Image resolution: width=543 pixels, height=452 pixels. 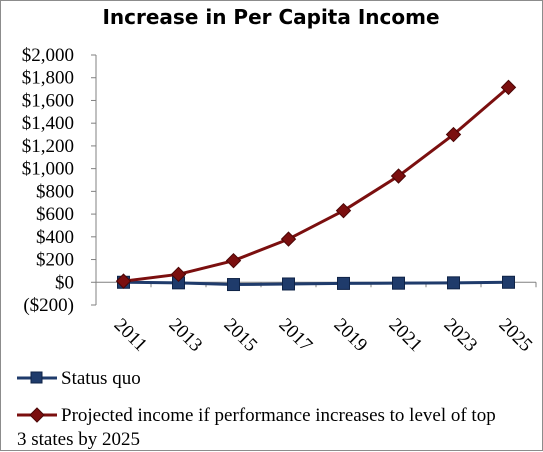 I want to click on y-tick-label: $600, so click(x=55, y=214).